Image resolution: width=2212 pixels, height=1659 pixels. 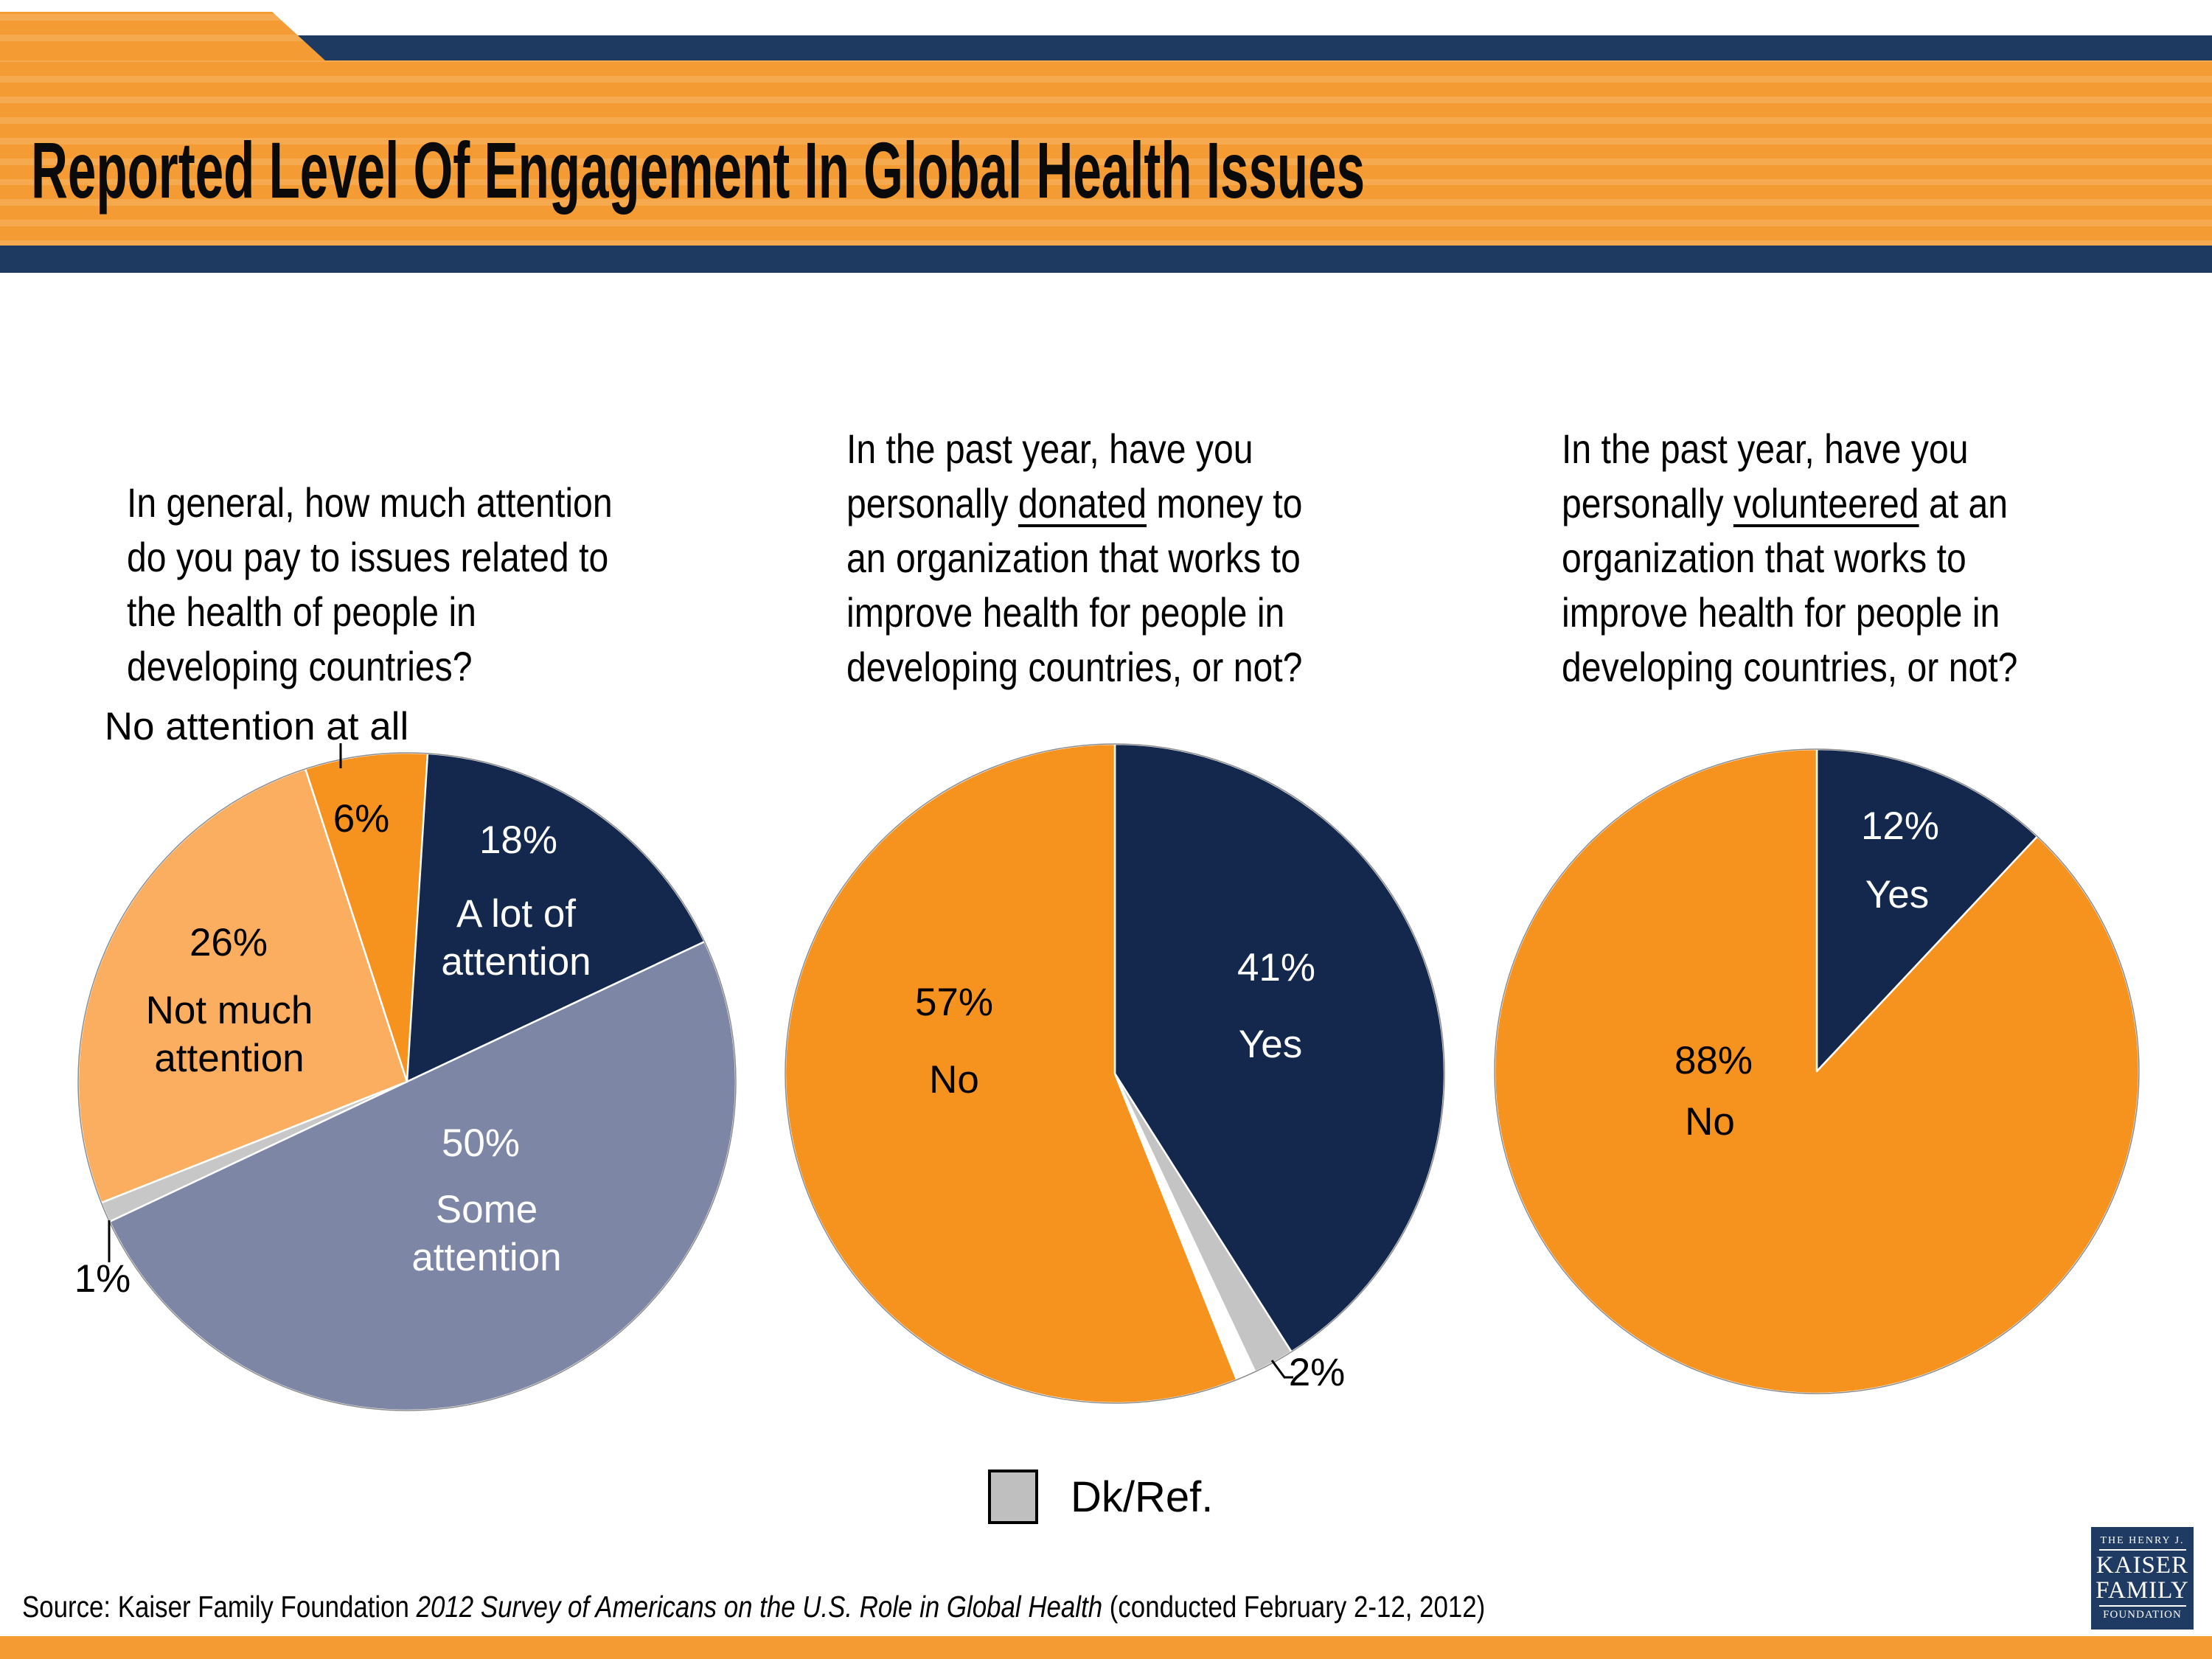 I want to click on pie-3-slice-no, so click(x=1816, y=1071).